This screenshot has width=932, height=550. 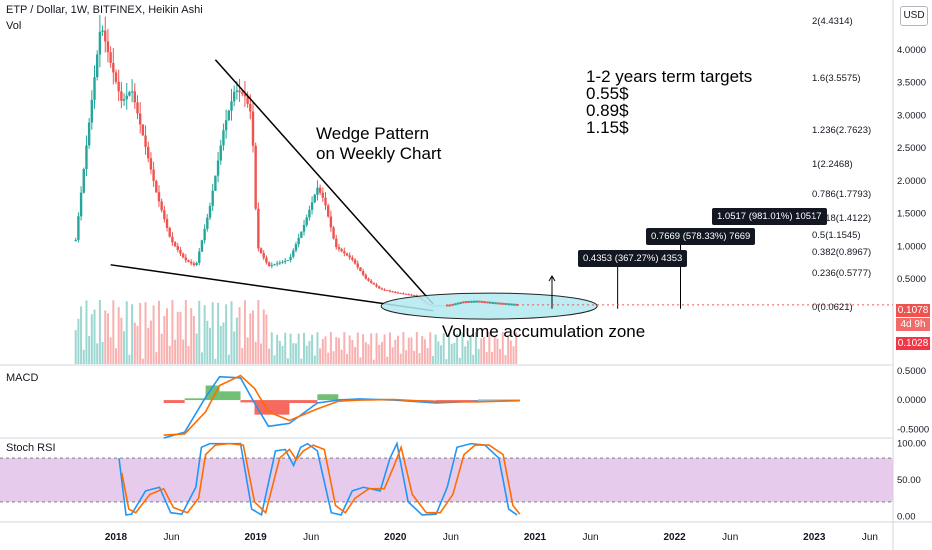 What do you see at coordinates (914, 16) in the screenshot?
I see `currency-button: USD` at bounding box center [914, 16].